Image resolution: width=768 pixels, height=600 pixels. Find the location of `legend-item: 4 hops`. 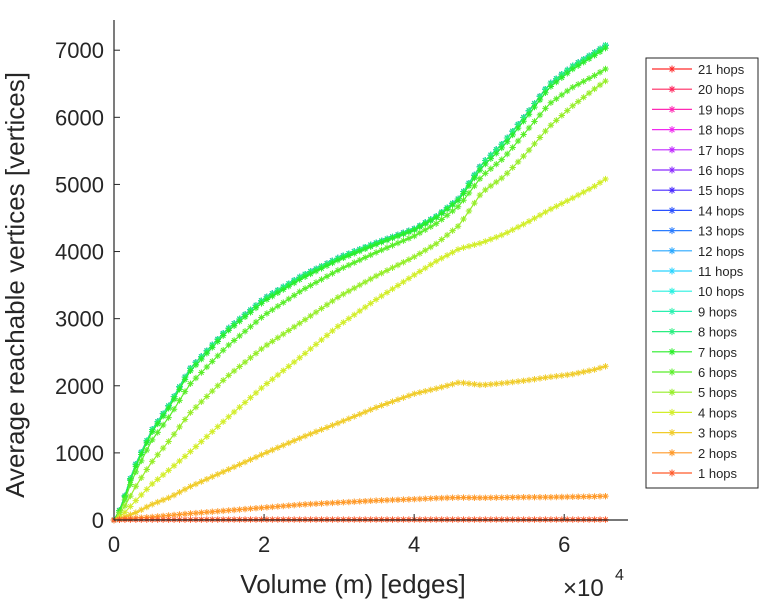

legend-item: 4 hops is located at coordinates (695, 412).